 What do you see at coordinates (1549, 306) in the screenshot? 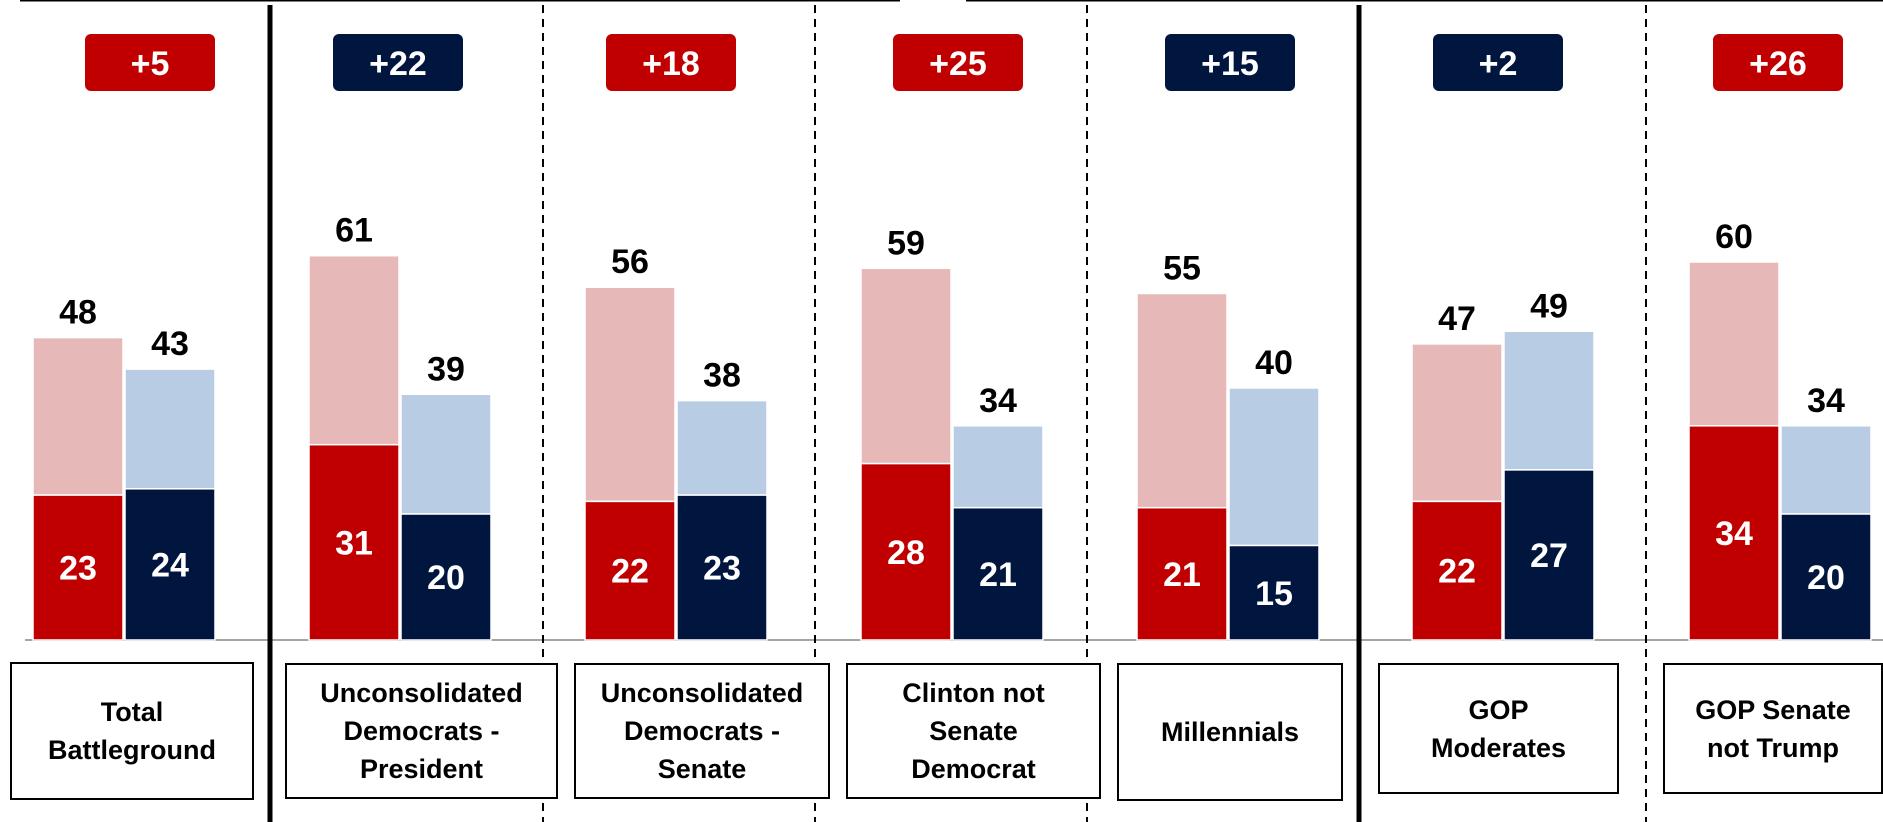
I see `dem-total-label: 49` at bounding box center [1549, 306].